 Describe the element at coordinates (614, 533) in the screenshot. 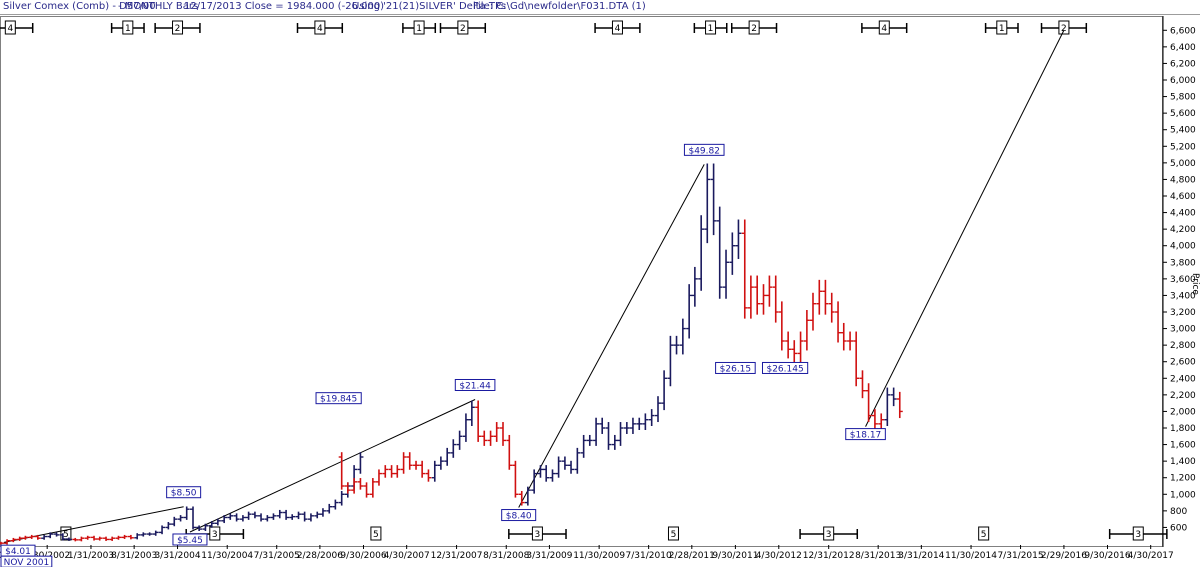

I see `bottom-cycle-markers: 5 3 5 3 5 3 5 3` at that location.